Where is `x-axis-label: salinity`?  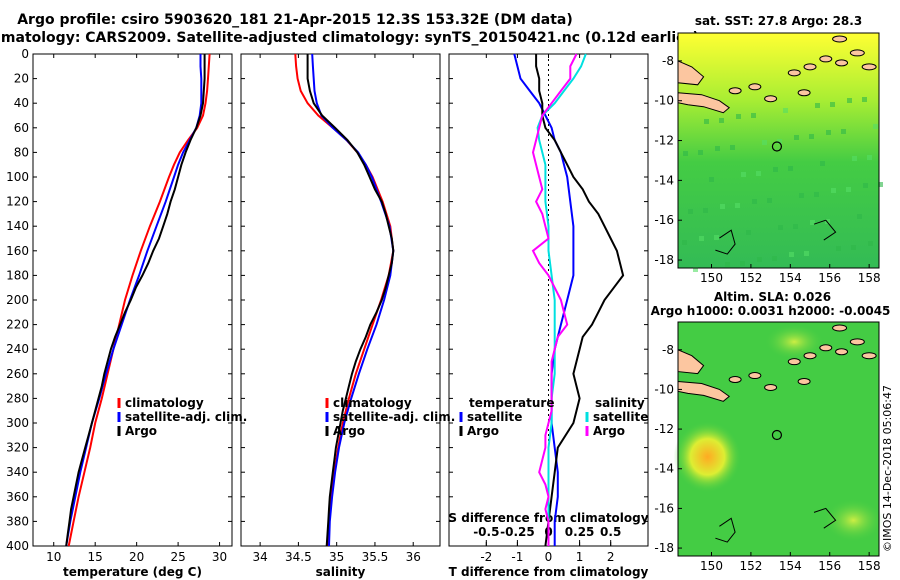
x-axis-label: salinity is located at coordinates (341, 572).